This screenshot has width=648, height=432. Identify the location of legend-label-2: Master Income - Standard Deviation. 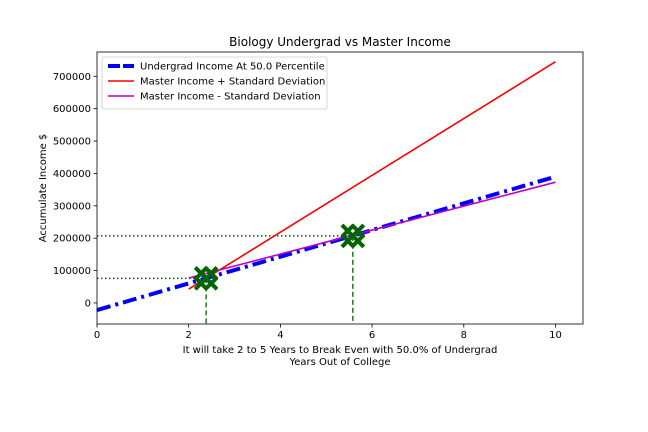
(230, 97).